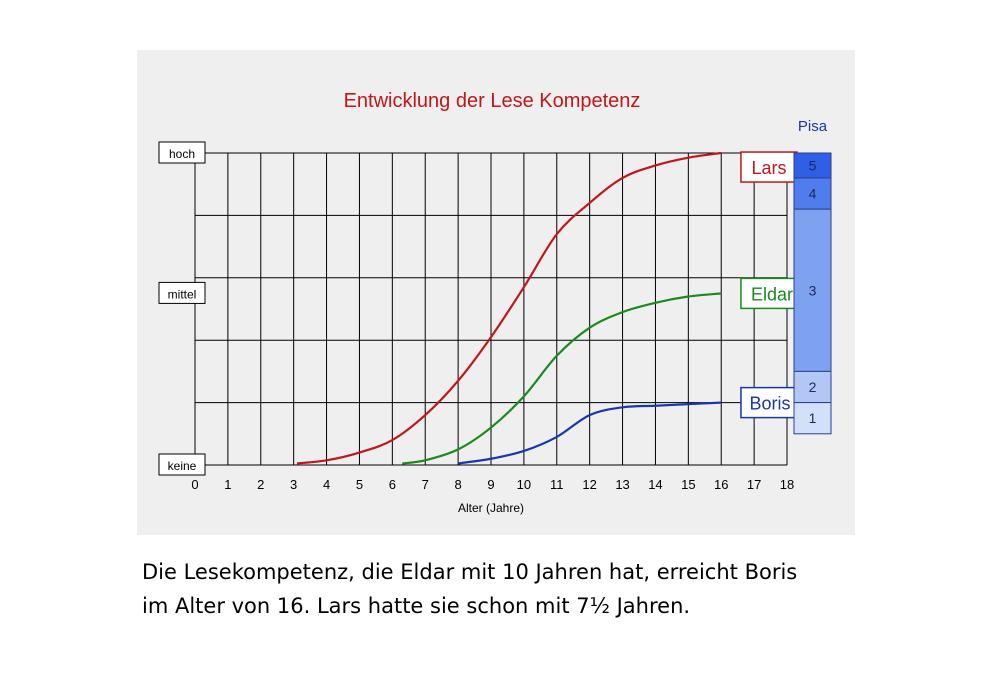 The image size is (990, 700). What do you see at coordinates (457, 484) in the screenshot?
I see `x-tick-label: 8` at bounding box center [457, 484].